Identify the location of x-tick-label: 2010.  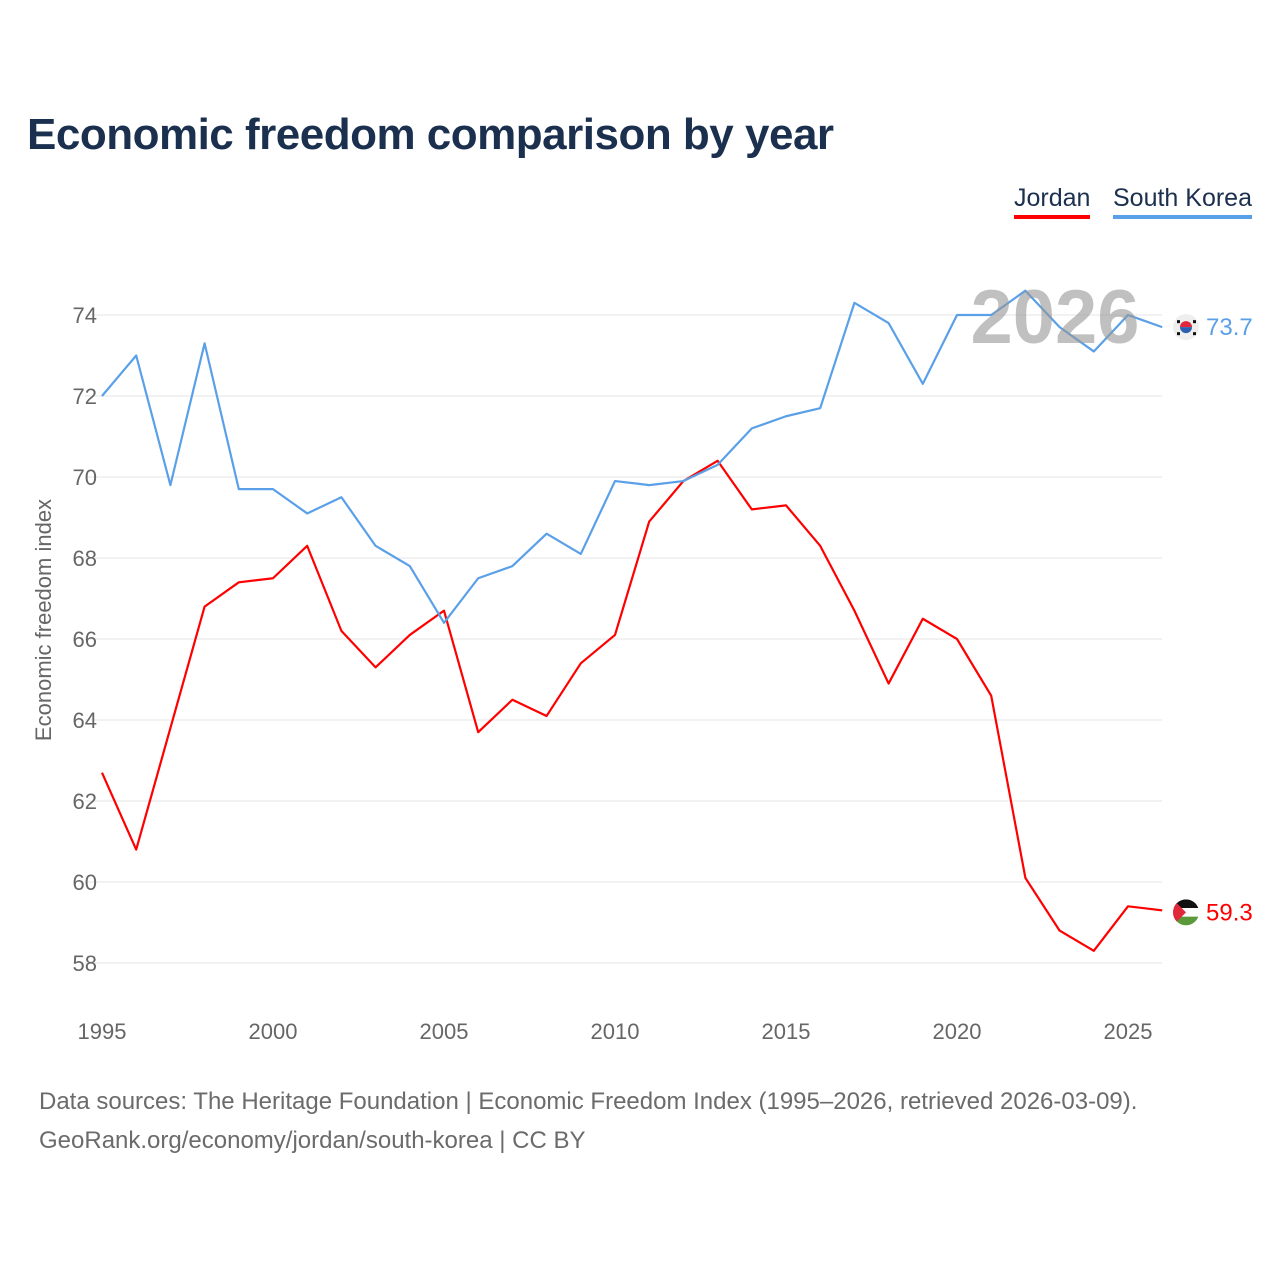
(615, 1031).